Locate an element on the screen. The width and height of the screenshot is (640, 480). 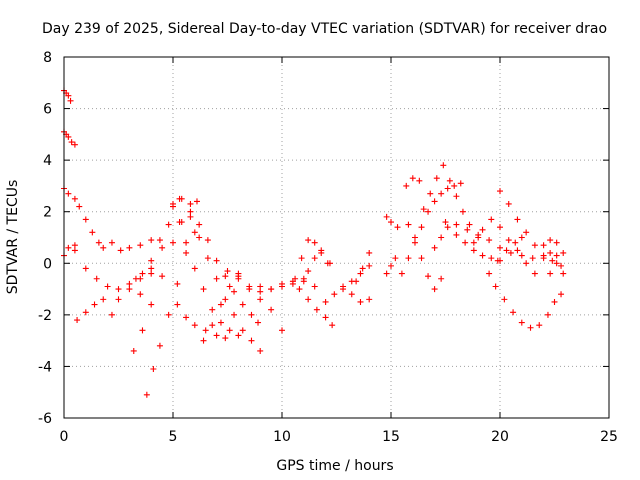
x-tick-label: 10 is located at coordinates (282, 437).